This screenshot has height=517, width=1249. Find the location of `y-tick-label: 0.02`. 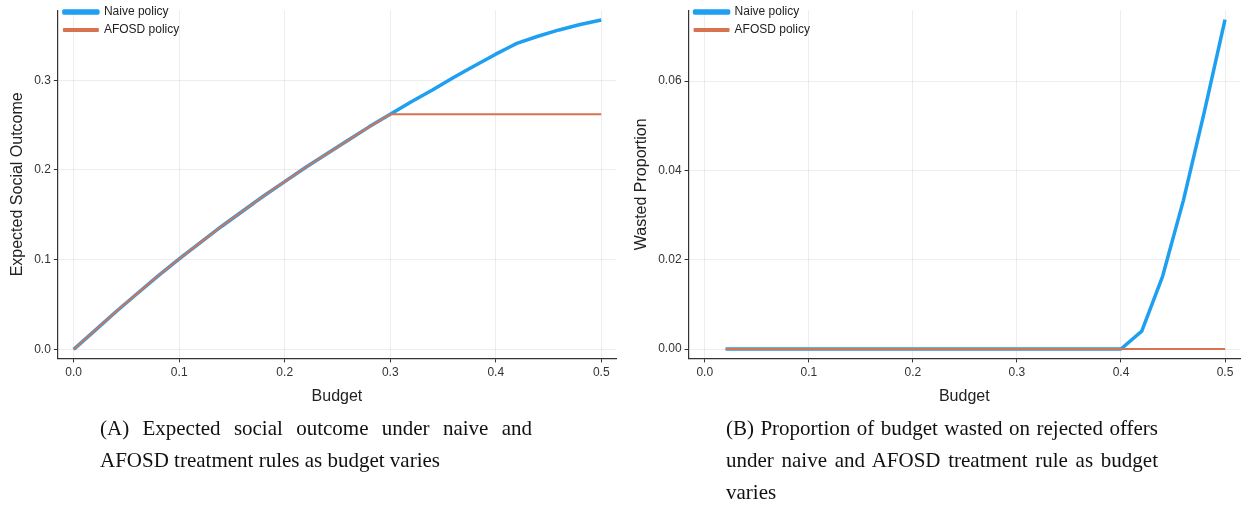

y-tick-label: 0.02 is located at coordinates (670, 259).